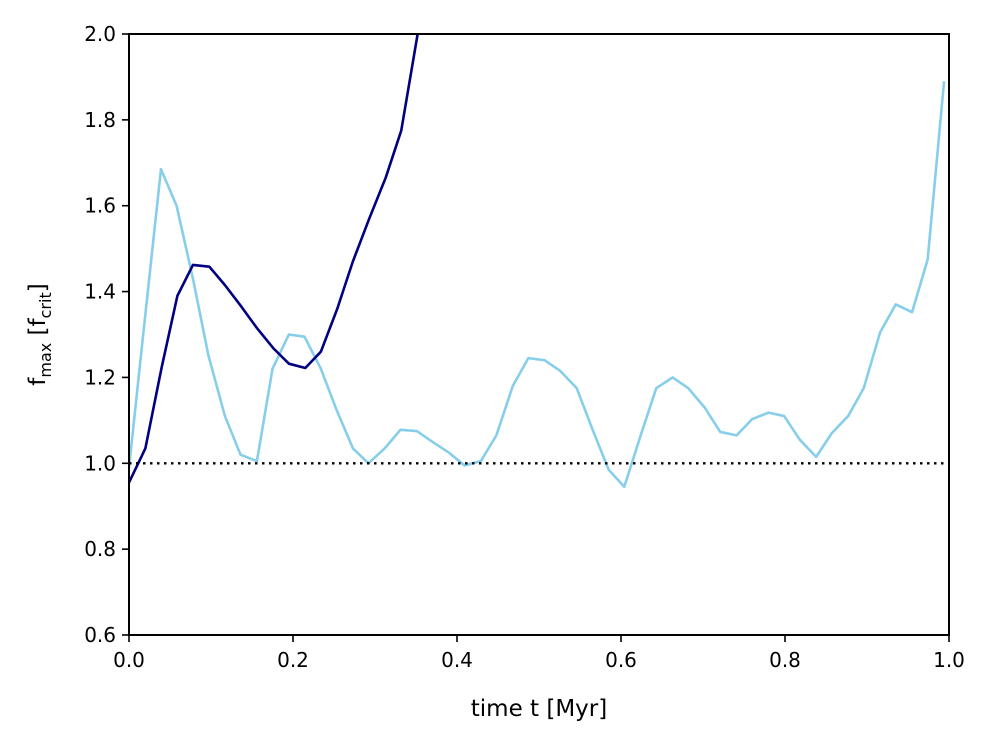  What do you see at coordinates (106, 334) in the screenshot?
I see `y-axis-ticks: 0.6 0.8 1.0 1.2 1.4 1.6 1.8 2.0` at bounding box center [106, 334].